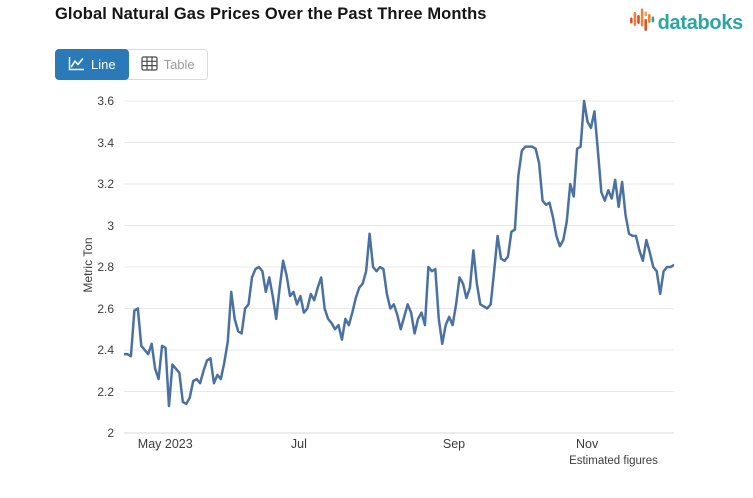  I want to click on y-tick-label: 3.2, so click(105, 184).